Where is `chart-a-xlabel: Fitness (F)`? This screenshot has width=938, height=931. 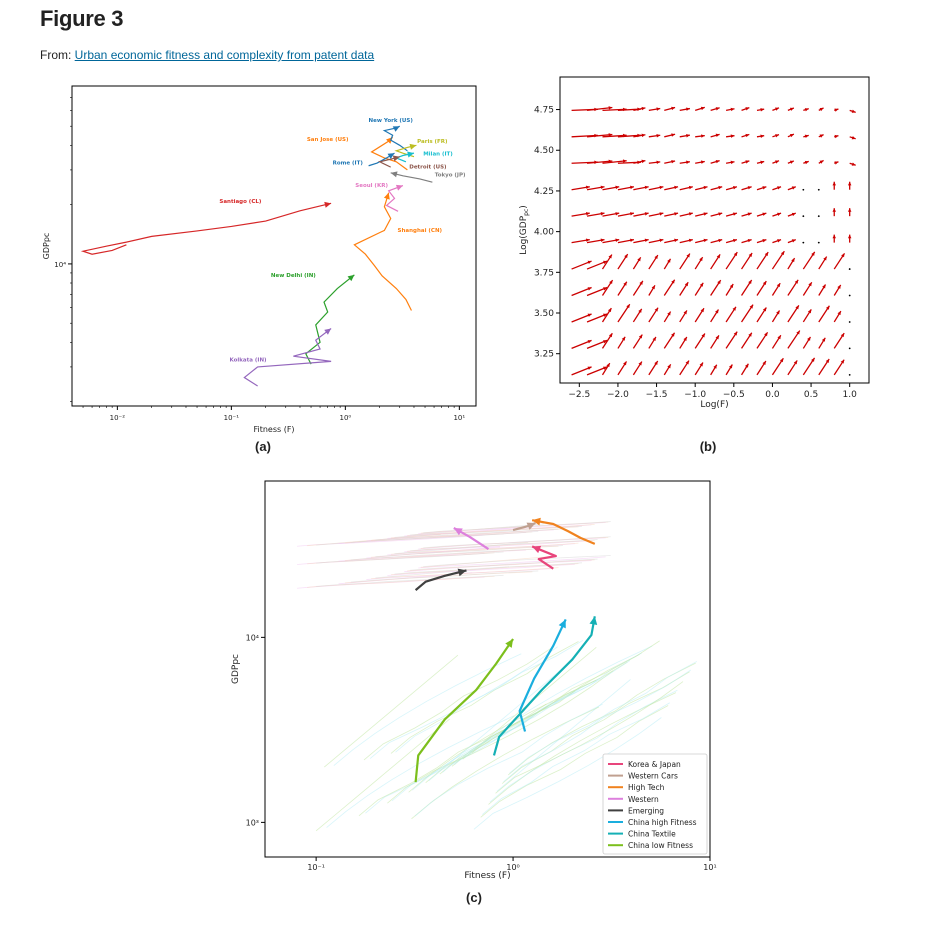
chart-a-xlabel: Fitness (F) is located at coordinates (273, 429).